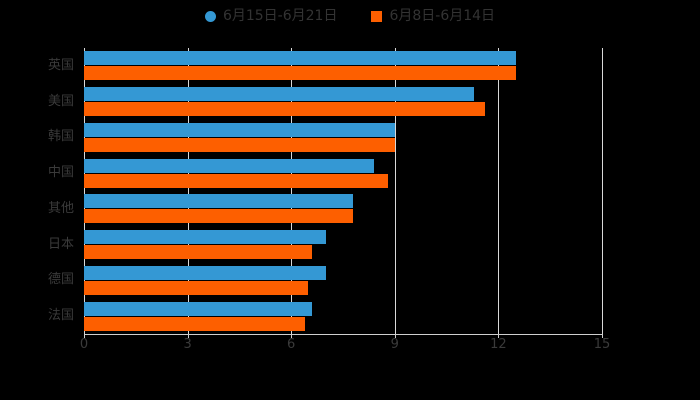 The height and width of the screenshot is (400, 700). Describe the element at coordinates (394, 344) in the screenshot. I see `x-axis-tick-label: 9` at that location.